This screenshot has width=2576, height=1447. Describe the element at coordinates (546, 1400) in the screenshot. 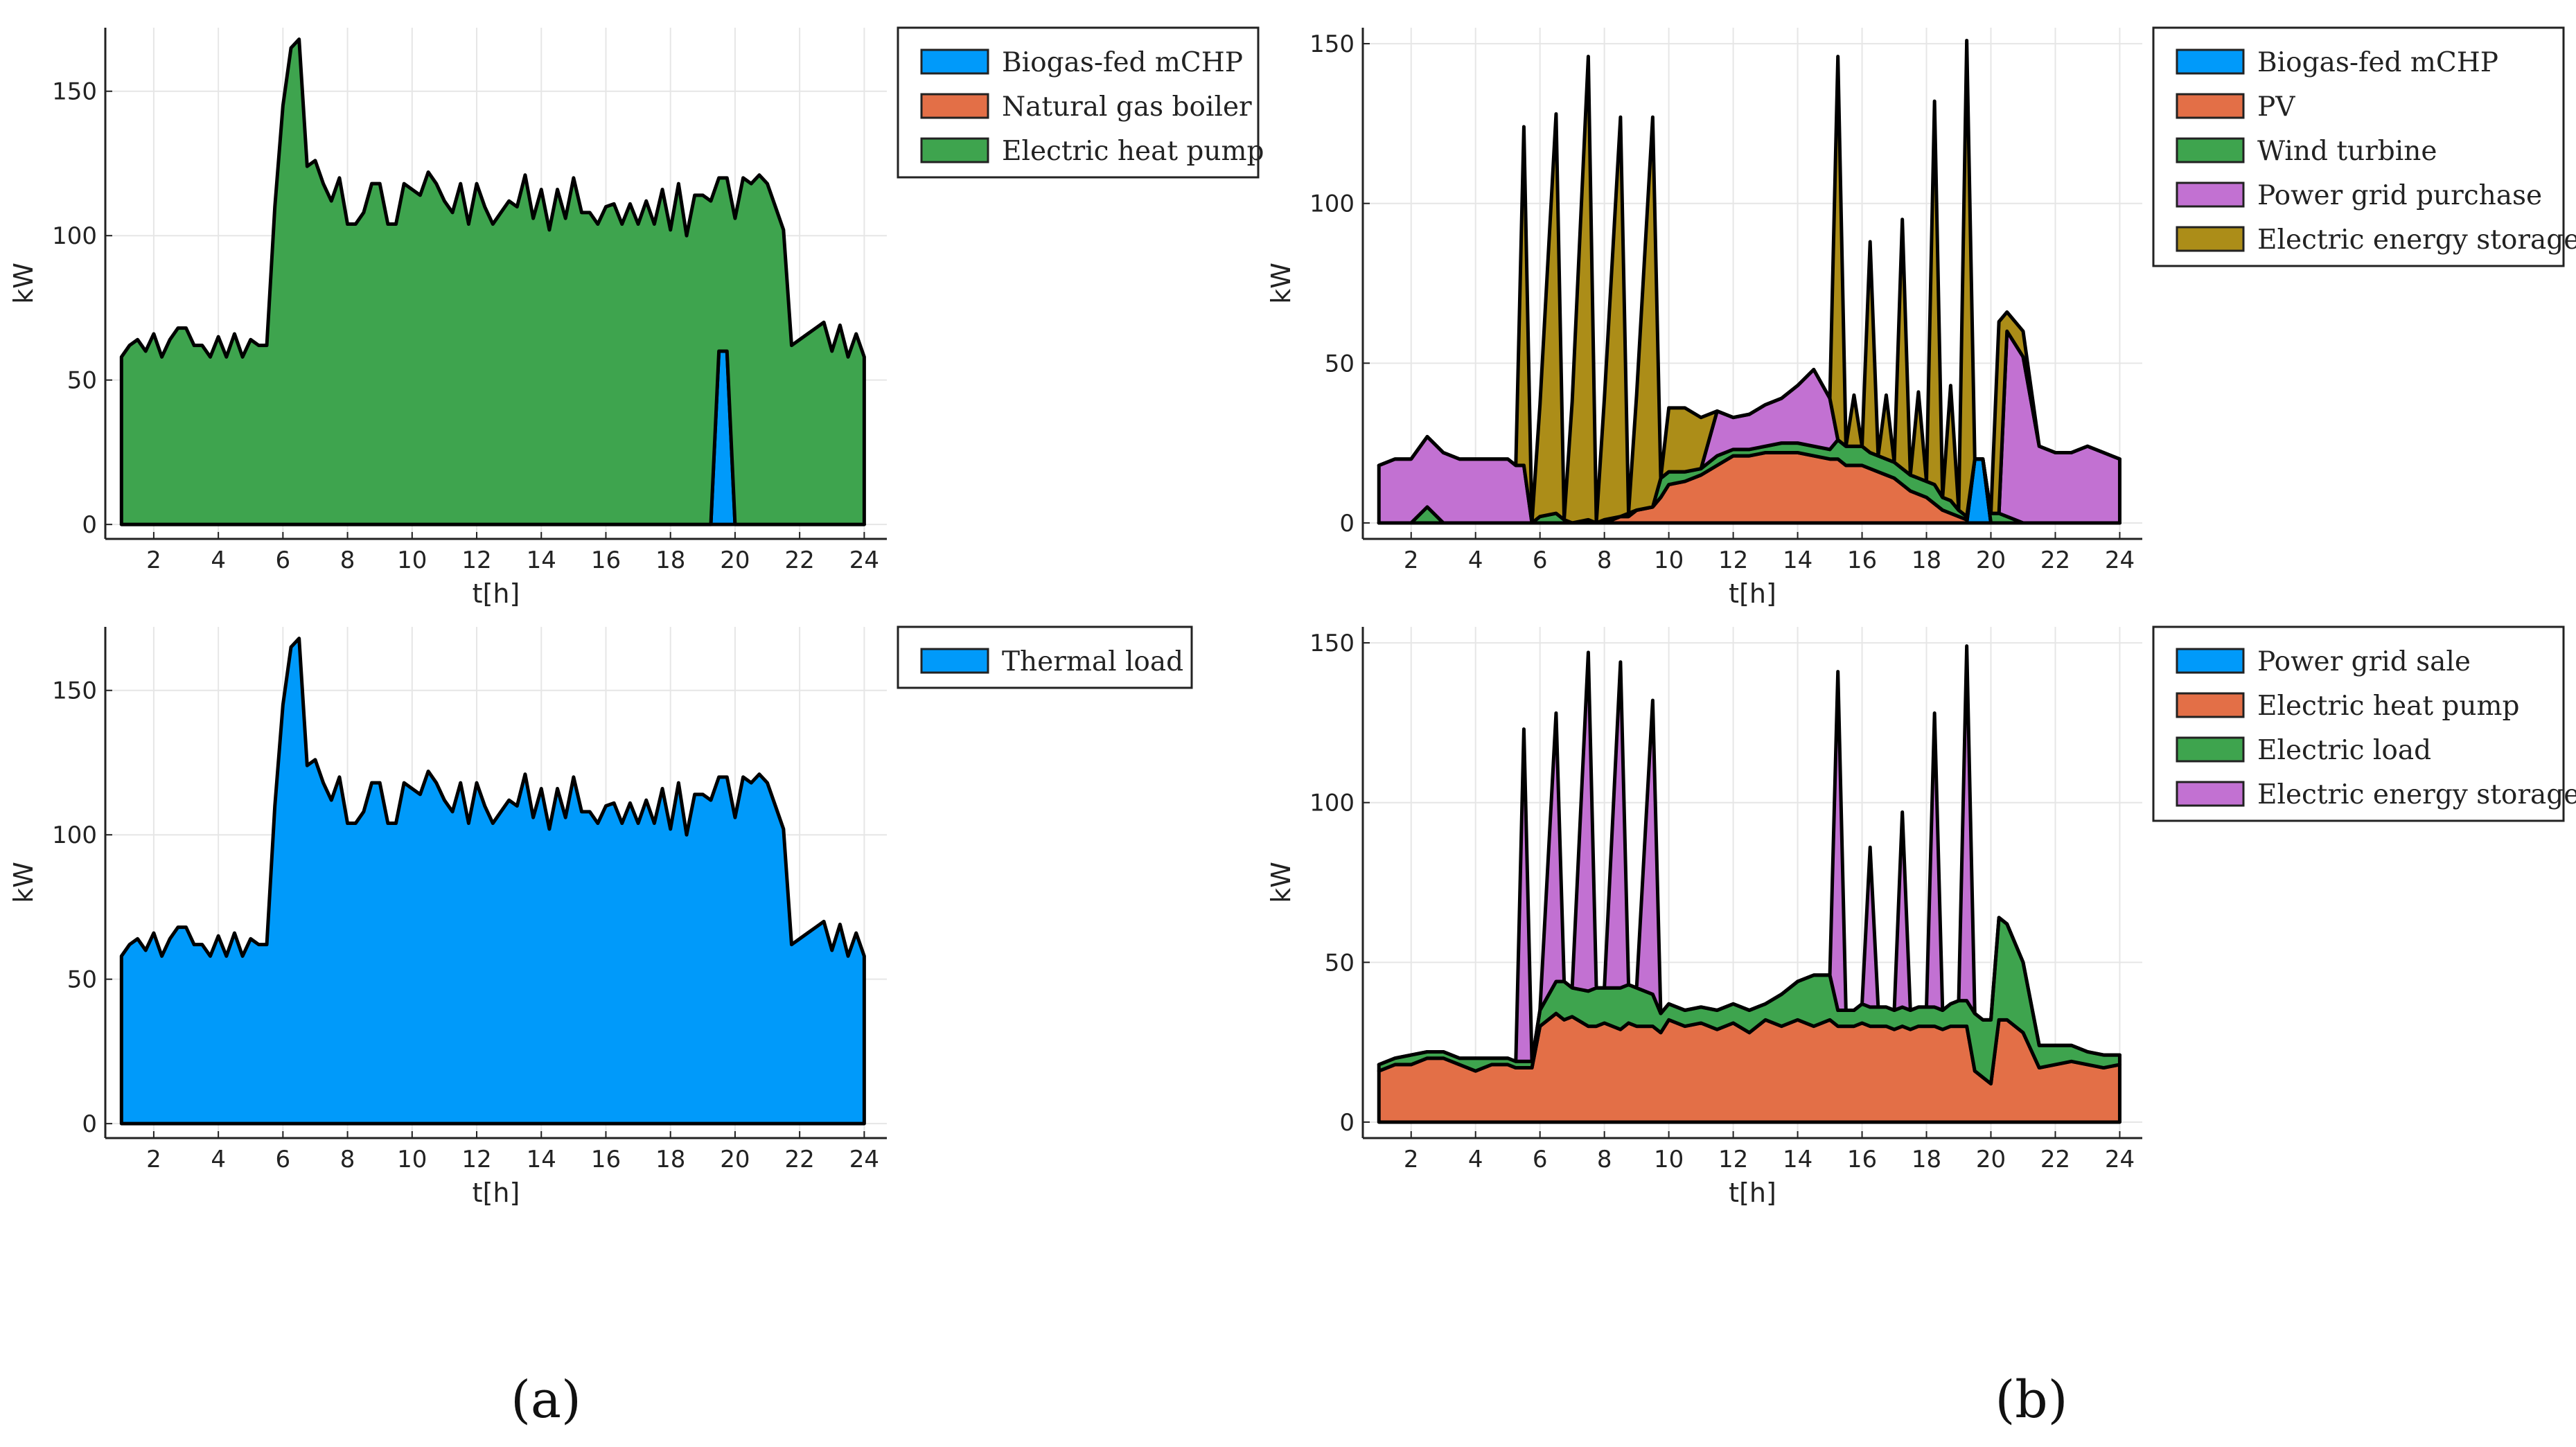

I see `panel-label-a: (a)` at that location.